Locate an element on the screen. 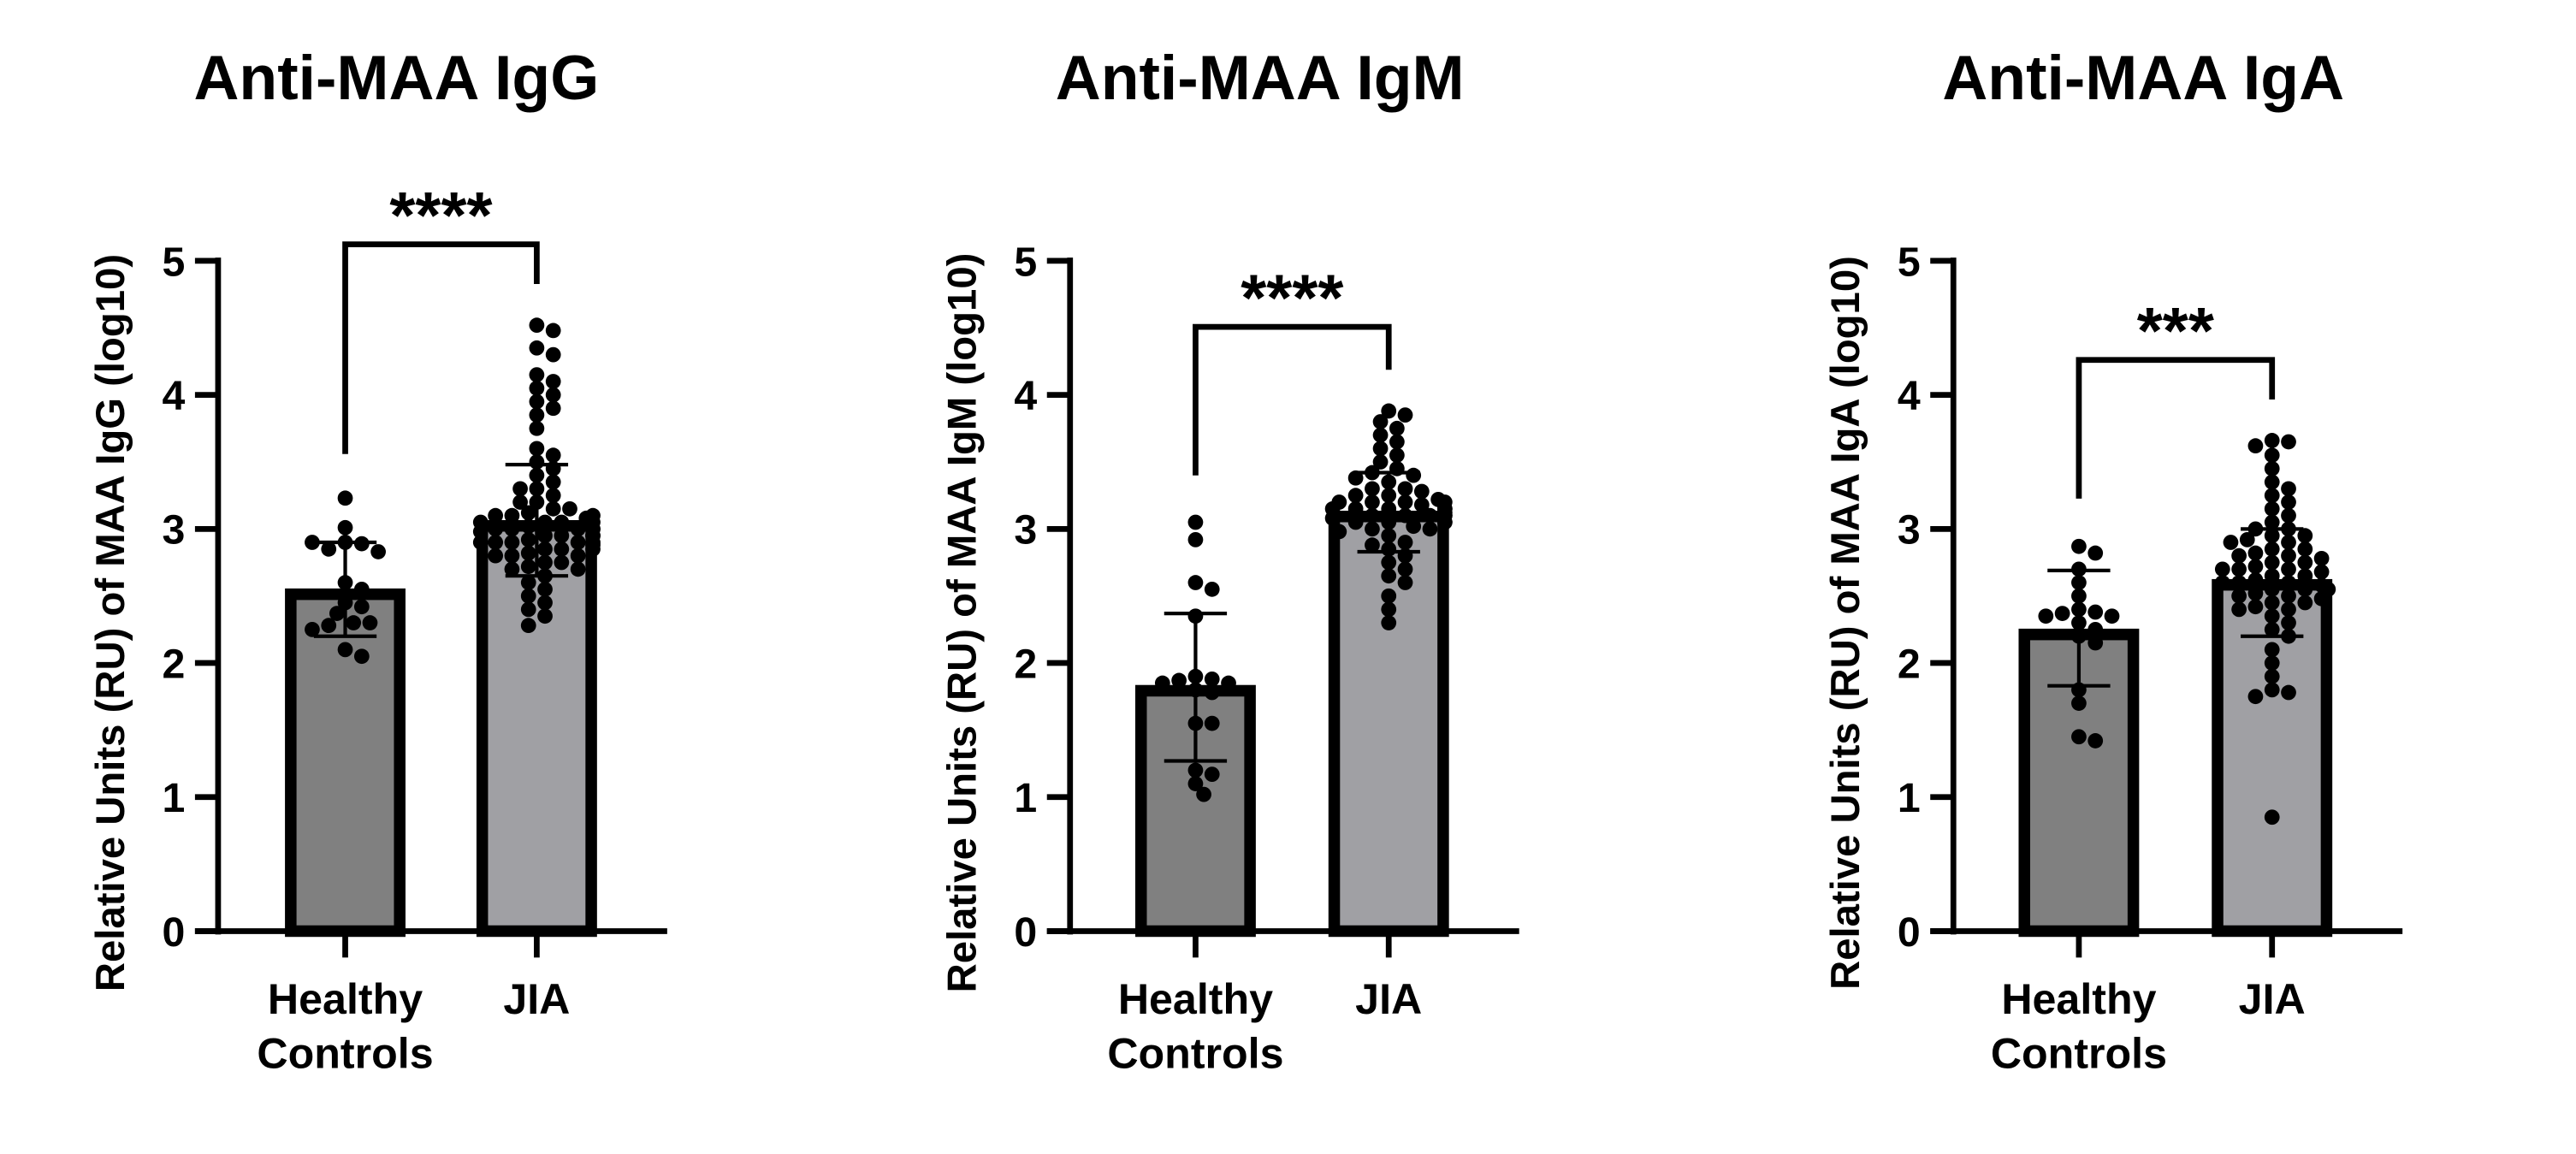  chart-title: Anti-MAA IgG is located at coordinates (396, 78).